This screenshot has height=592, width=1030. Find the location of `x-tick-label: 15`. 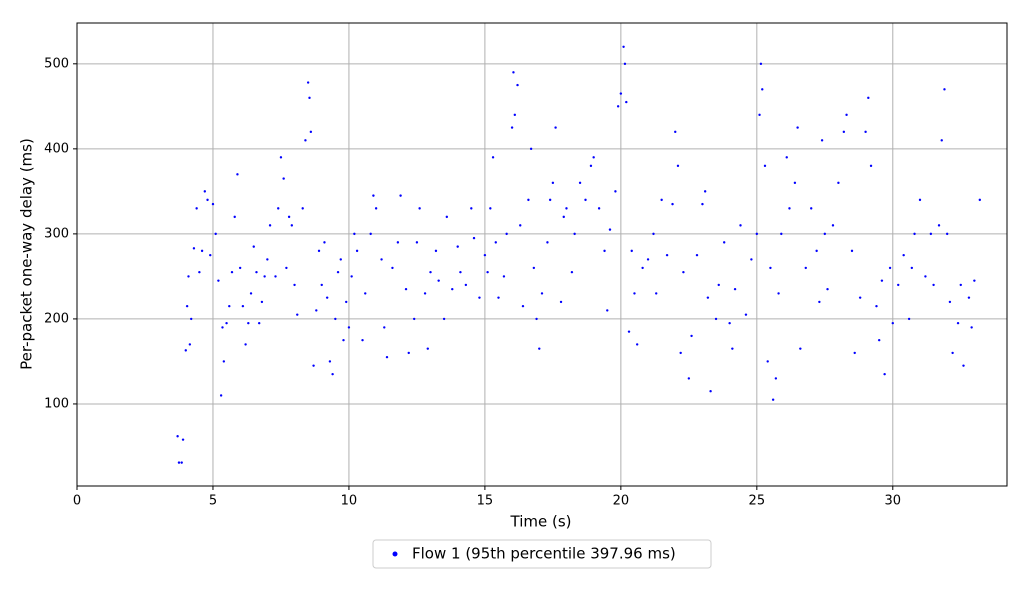

x-tick-label: 15 is located at coordinates (485, 501).